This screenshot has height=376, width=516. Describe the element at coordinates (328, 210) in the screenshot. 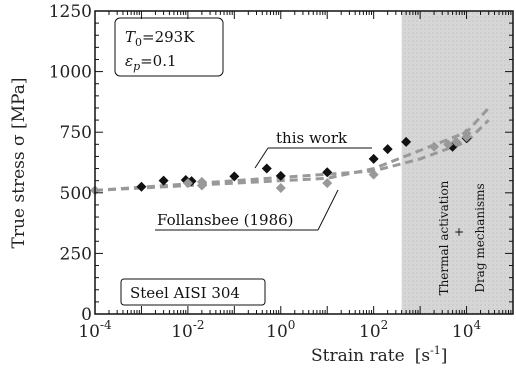

I see `follansbee-leader` at that location.